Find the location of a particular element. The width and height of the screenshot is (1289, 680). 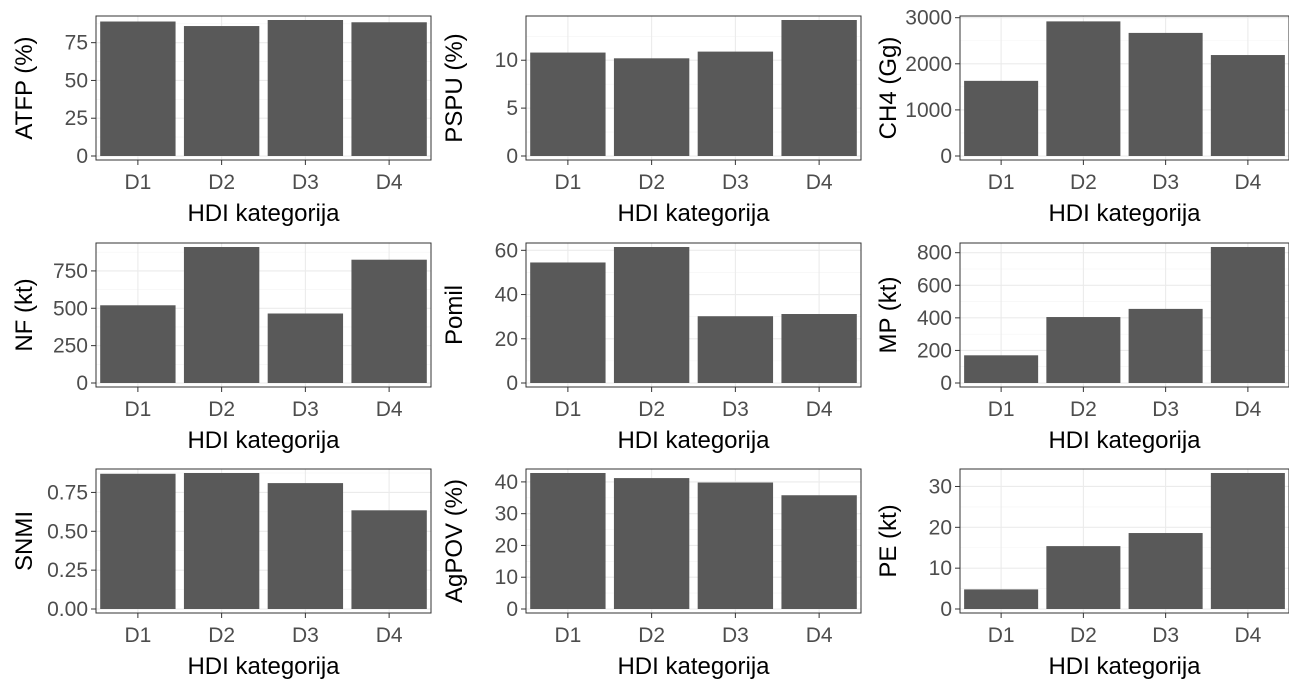

y-axis-title: PSPU (%) is located at coordinates (454, 87).